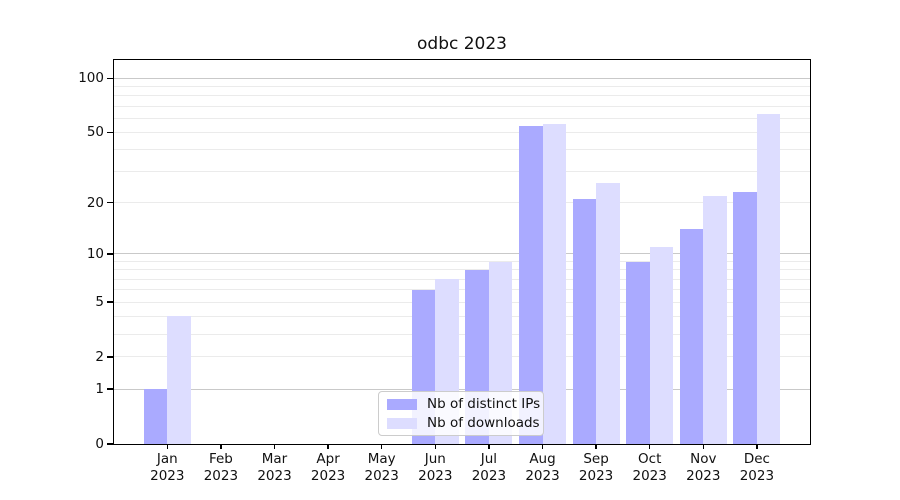  I want to click on x-tick-label-oct: Oct 2023, so click(650, 468).